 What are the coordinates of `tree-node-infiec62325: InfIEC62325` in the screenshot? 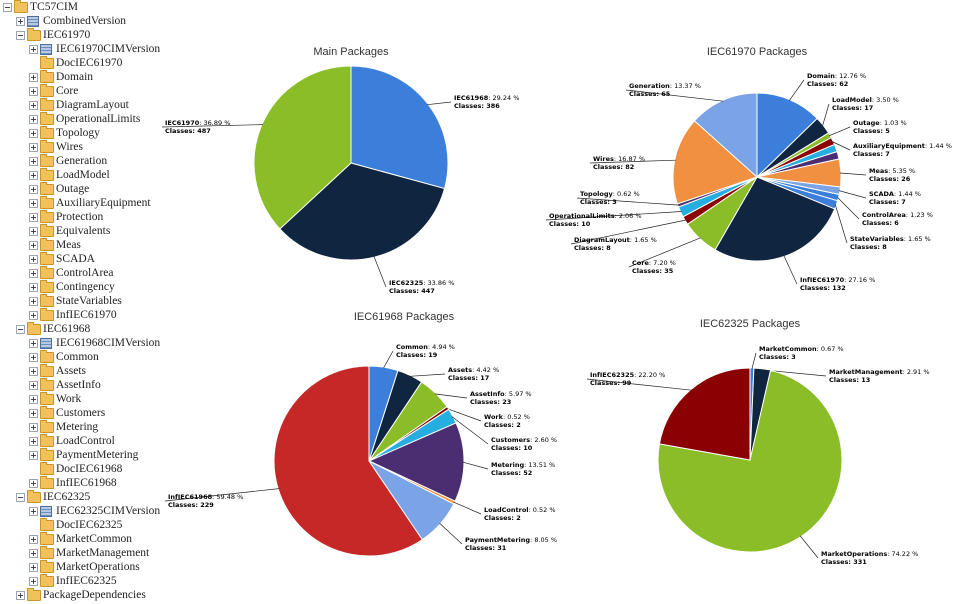 It's located at (117, 581).